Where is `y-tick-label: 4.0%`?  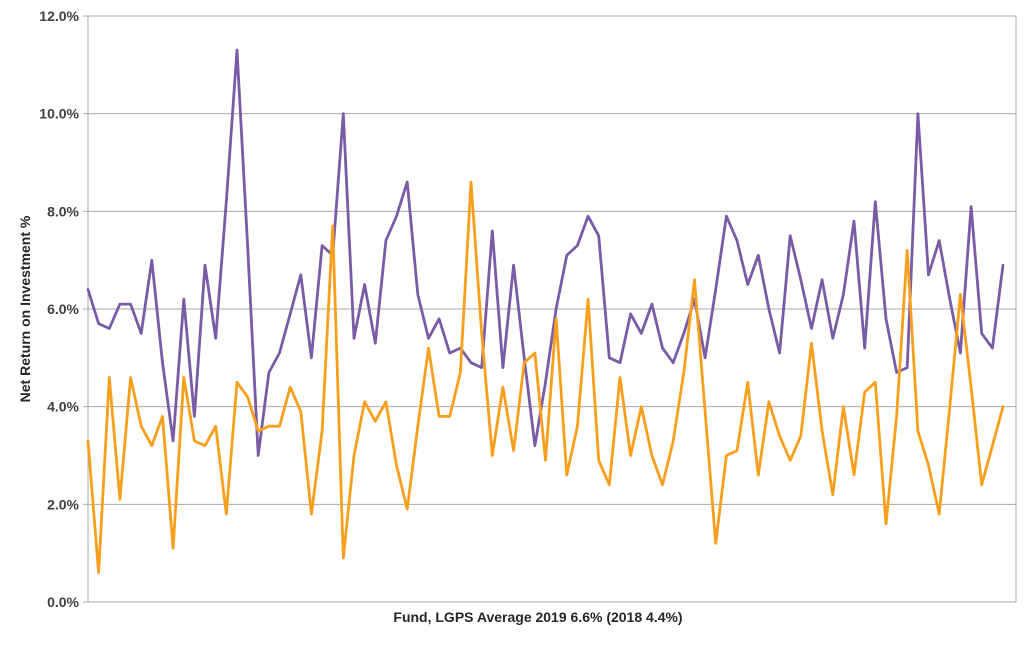
y-tick-label: 4.0% is located at coordinates (63, 407).